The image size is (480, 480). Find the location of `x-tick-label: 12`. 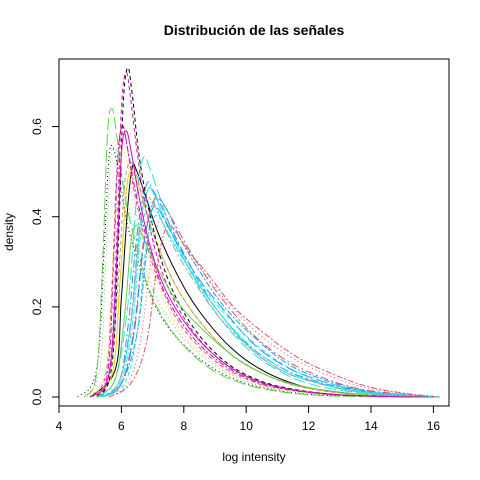

x-tick-label: 12 is located at coordinates (309, 426).